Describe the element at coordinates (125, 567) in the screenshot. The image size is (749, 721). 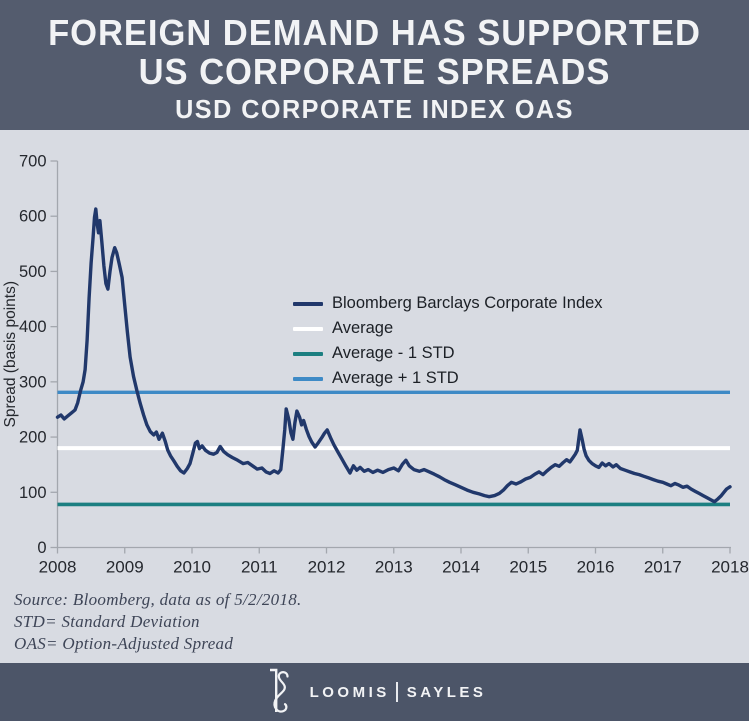
I see `x-tick-label: 2009` at that location.